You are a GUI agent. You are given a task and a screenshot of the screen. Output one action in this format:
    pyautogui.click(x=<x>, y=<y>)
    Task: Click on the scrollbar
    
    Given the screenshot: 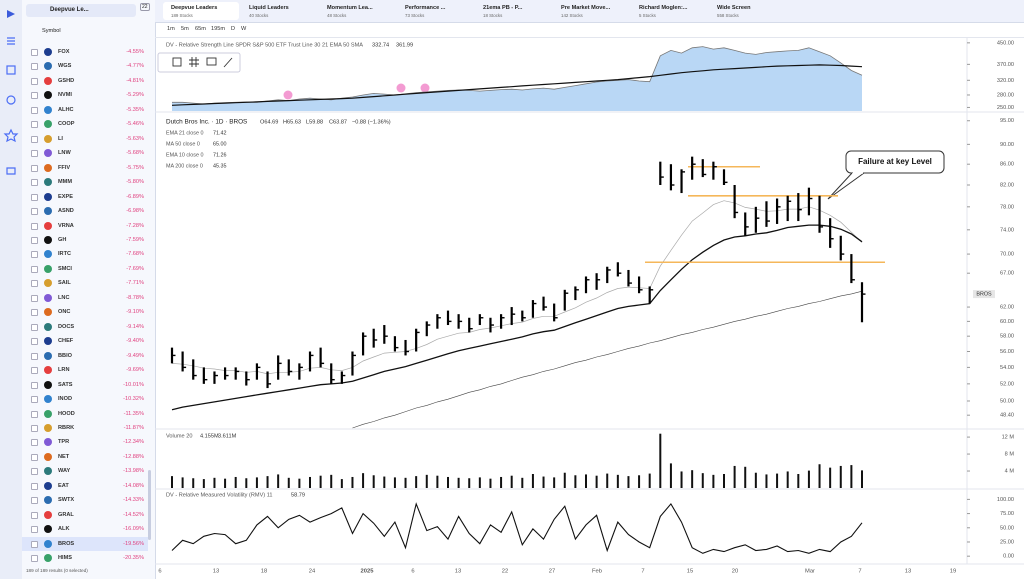 What is the action you would take?
    pyautogui.click(x=149, y=505)
    